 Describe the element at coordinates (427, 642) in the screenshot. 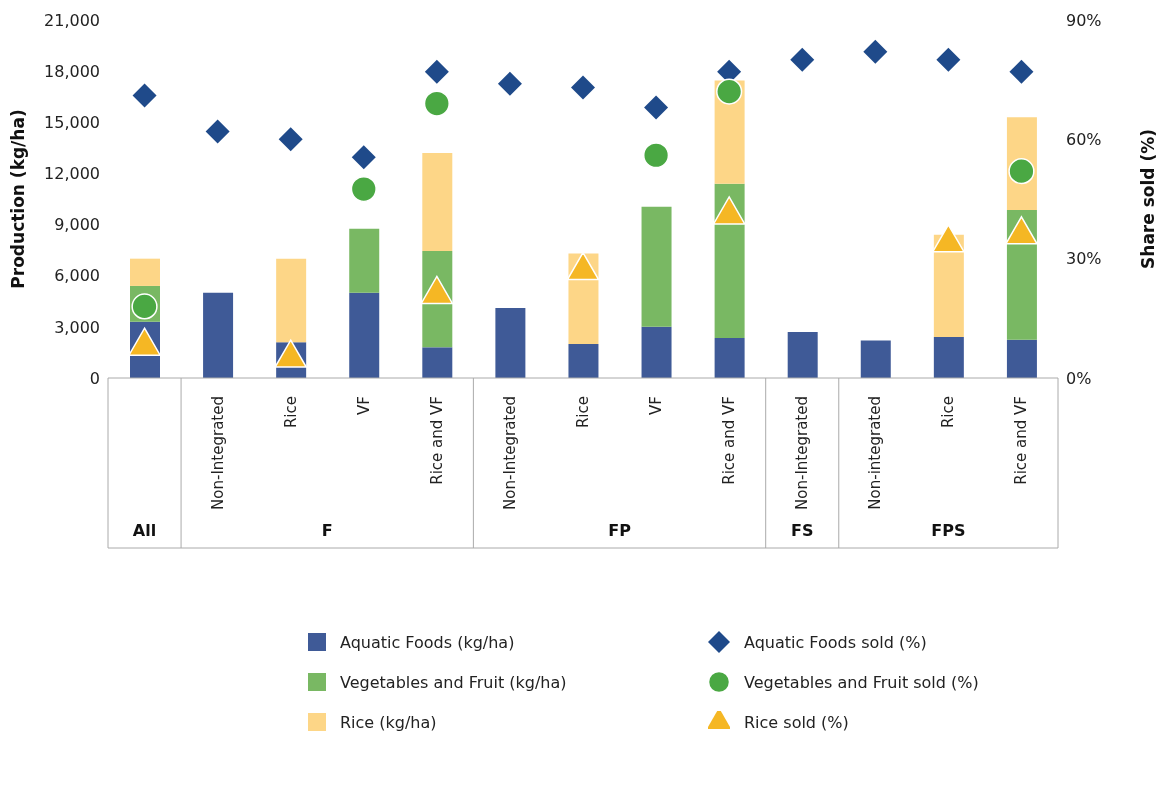

I see `legend-label: Aquatic Foods (kg/ha)` at that location.